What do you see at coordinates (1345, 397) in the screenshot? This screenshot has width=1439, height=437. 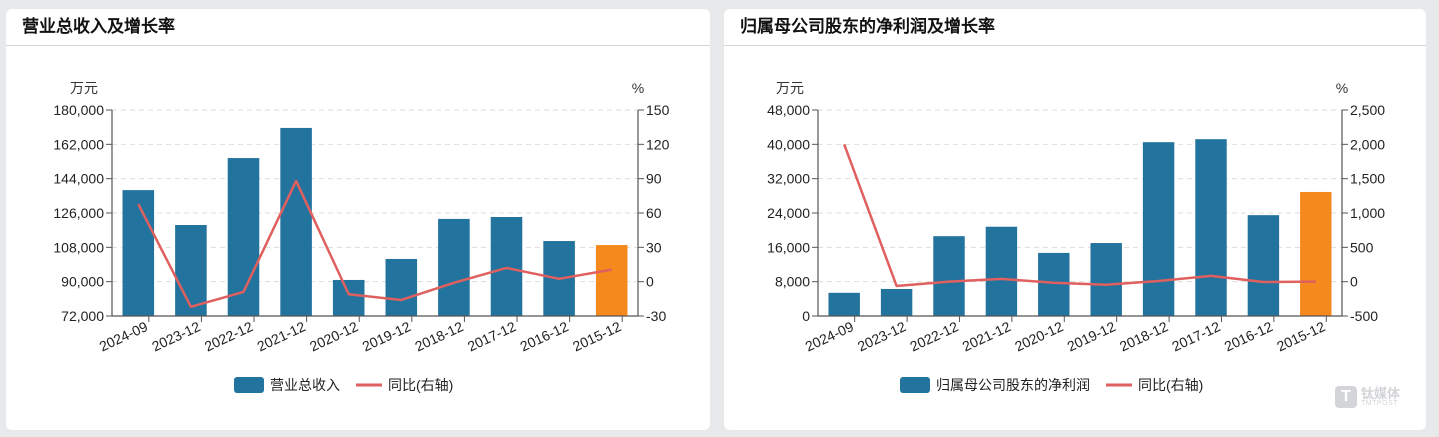 I see `tmtpost-logo-icon: T` at bounding box center [1345, 397].